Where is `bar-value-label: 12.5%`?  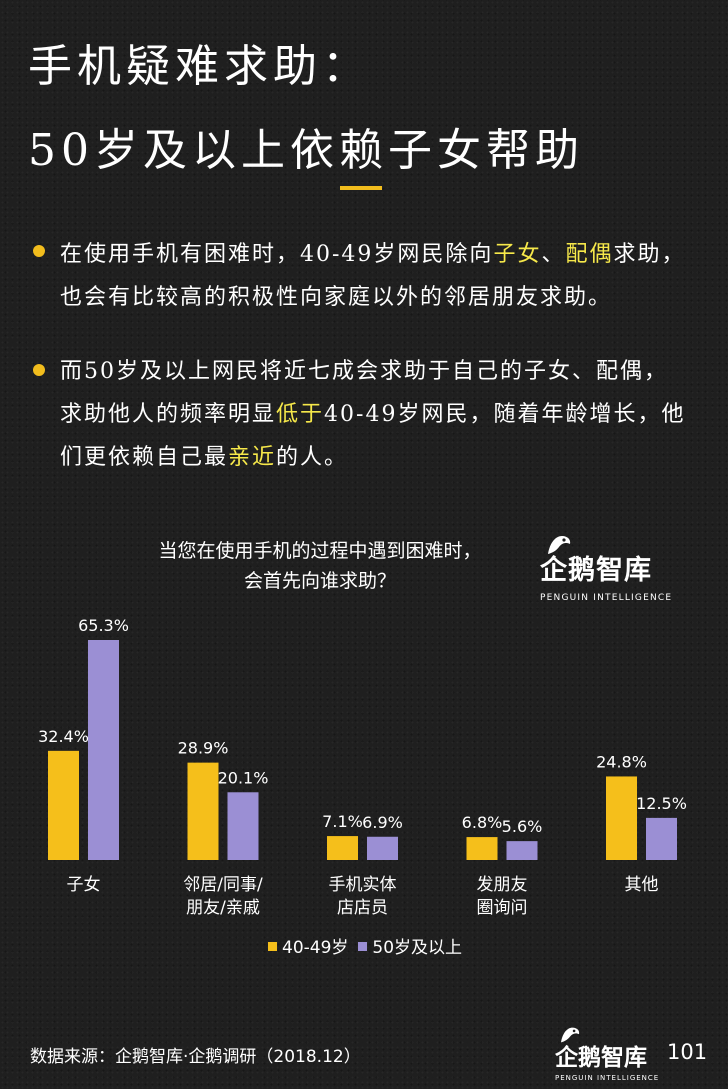 bar-value-label: 12.5% is located at coordinates (661, 803).